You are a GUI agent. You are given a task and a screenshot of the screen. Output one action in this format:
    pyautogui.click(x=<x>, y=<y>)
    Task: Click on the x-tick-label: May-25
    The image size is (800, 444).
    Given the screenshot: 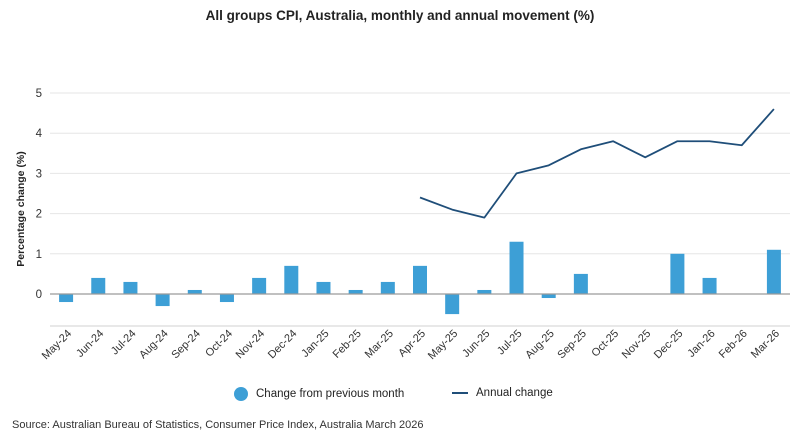 What is the action you would take?
    pyautogui.click(x=443, y=345)
    